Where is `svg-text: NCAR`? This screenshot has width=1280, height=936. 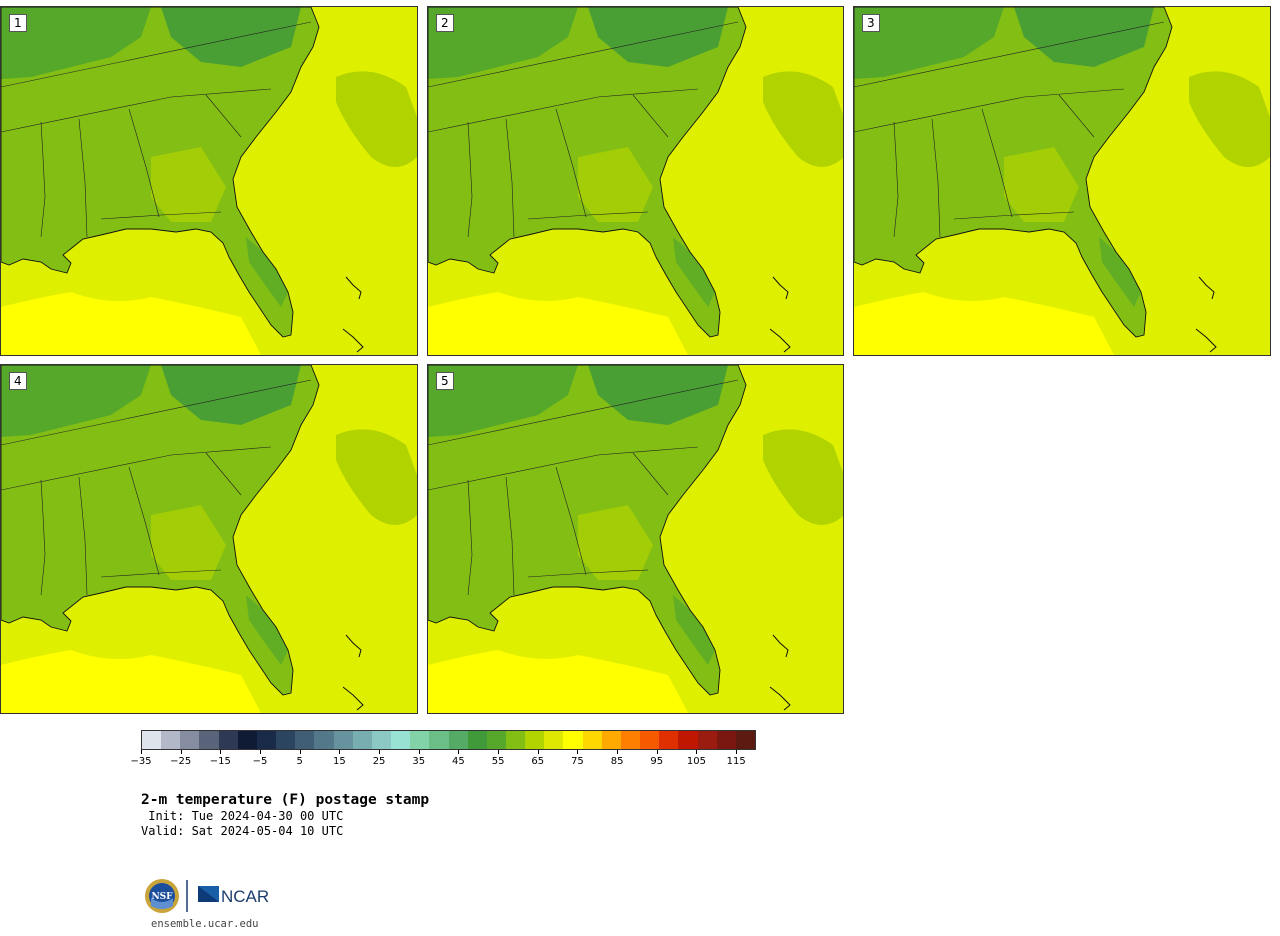 svg-text: NCAR is located at coordinates (245, 896).